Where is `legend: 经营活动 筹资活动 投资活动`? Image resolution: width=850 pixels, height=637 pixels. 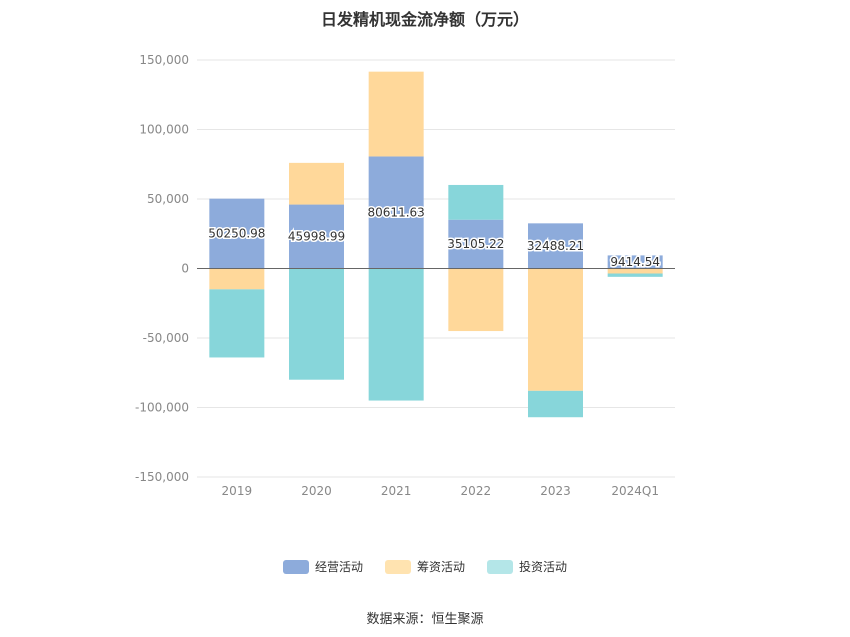
legend: 经营活动 筹资活动 投资活动 is located at coordinates (425, 566).